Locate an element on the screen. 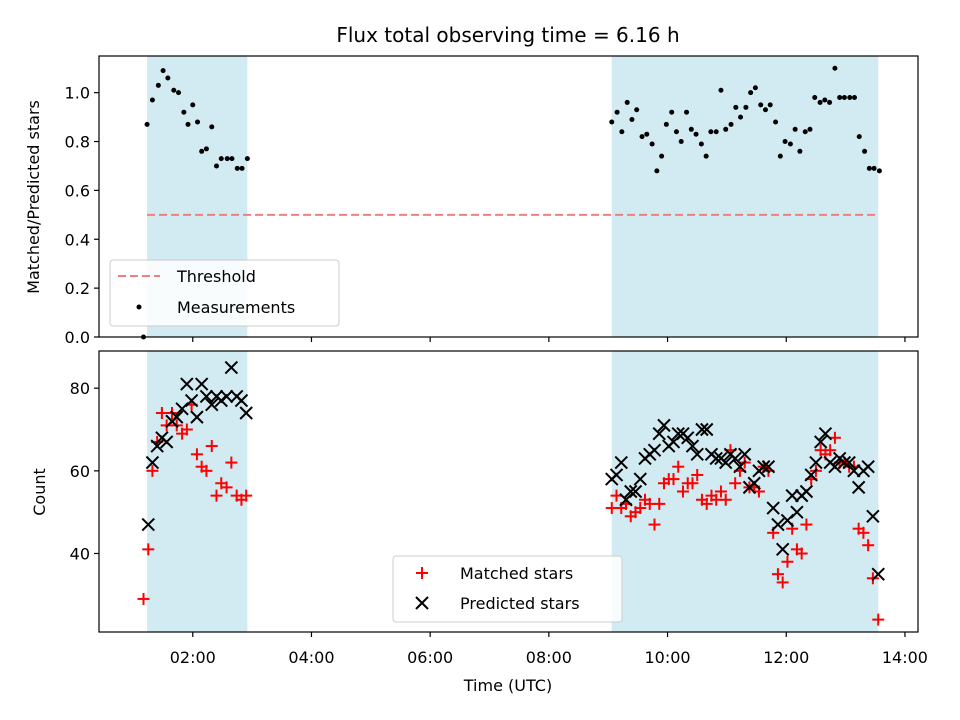 The height and width of the screenshot is (720, 960). top-y-tick-label: 0.0 is located at coordinates (77, 337).